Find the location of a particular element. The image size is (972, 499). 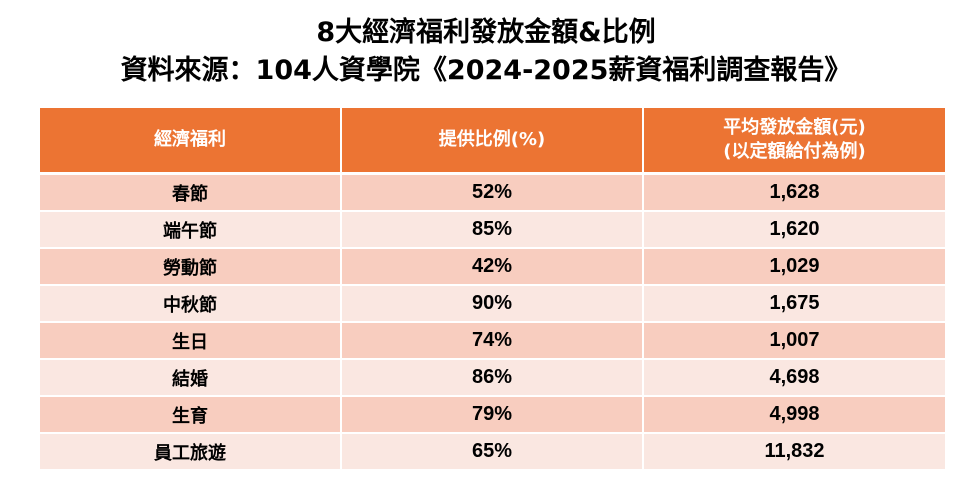

table-row: 春節 52% 1,628 is located at coordinates (492, 192).